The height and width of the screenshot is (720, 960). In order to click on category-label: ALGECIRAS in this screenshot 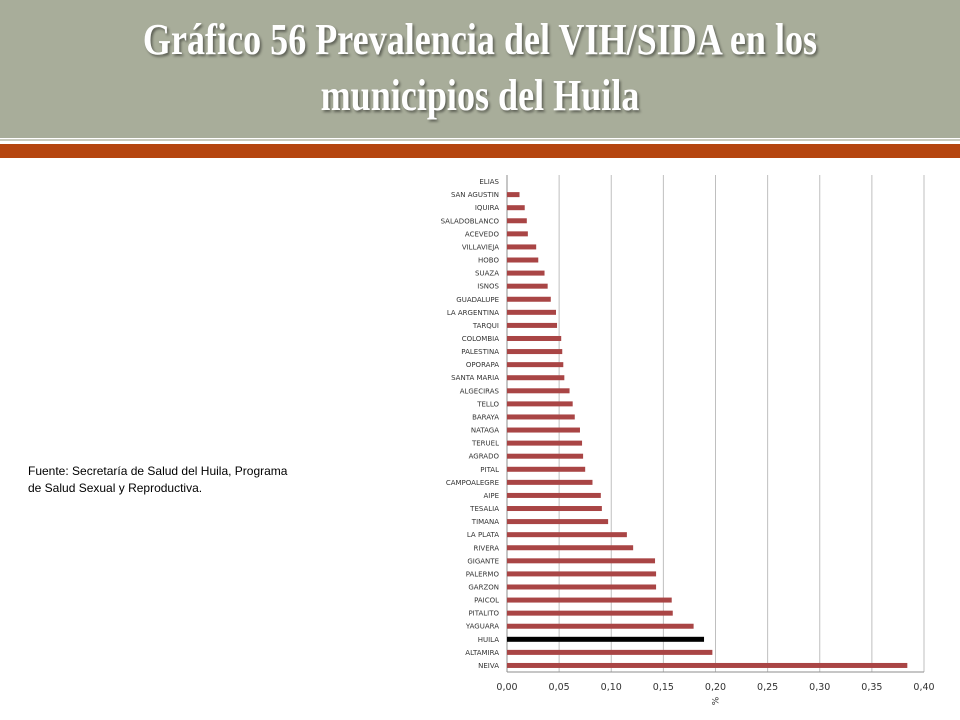, I will do `click(480, 391)`.